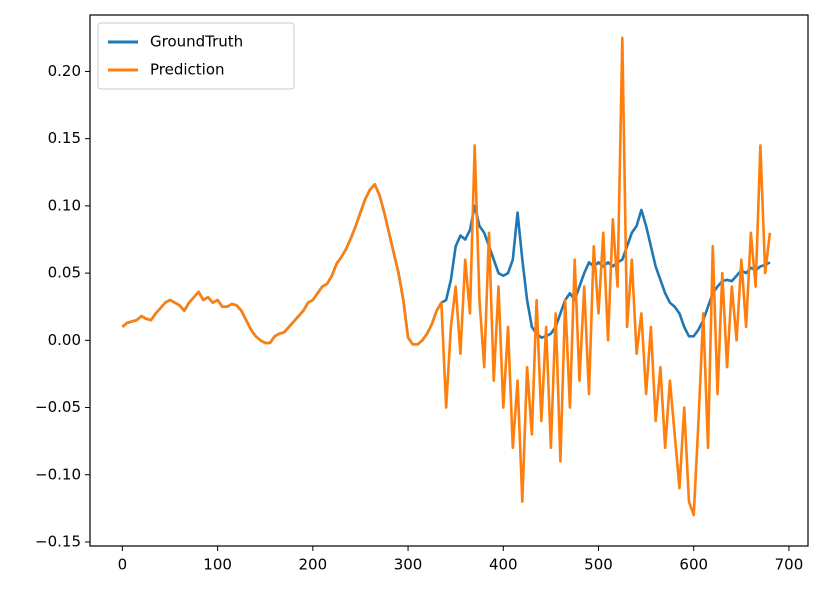  I want to click on y-tick-label: 0.10, so click(64, 205).